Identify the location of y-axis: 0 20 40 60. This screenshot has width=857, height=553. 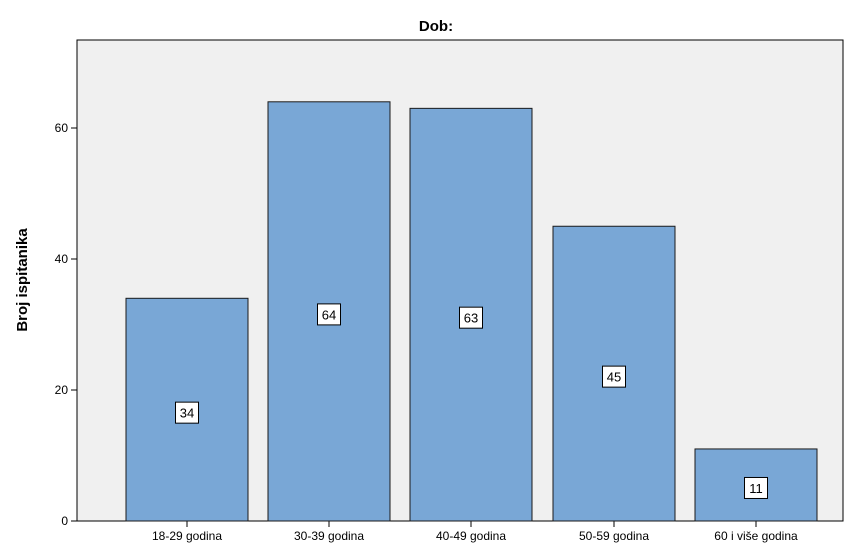
(66, 284).